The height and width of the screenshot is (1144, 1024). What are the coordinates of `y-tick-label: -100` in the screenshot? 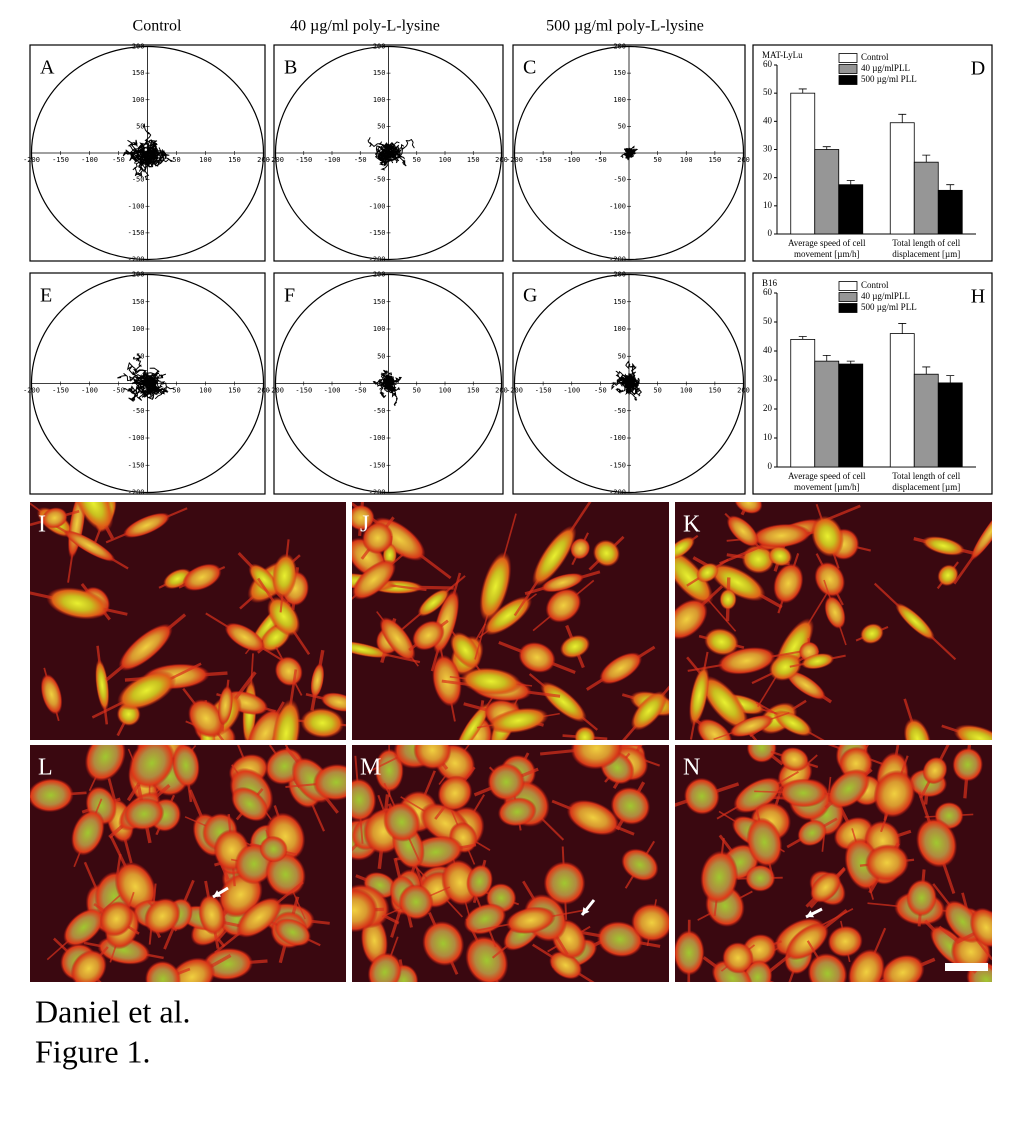 It's located at (377, 438).